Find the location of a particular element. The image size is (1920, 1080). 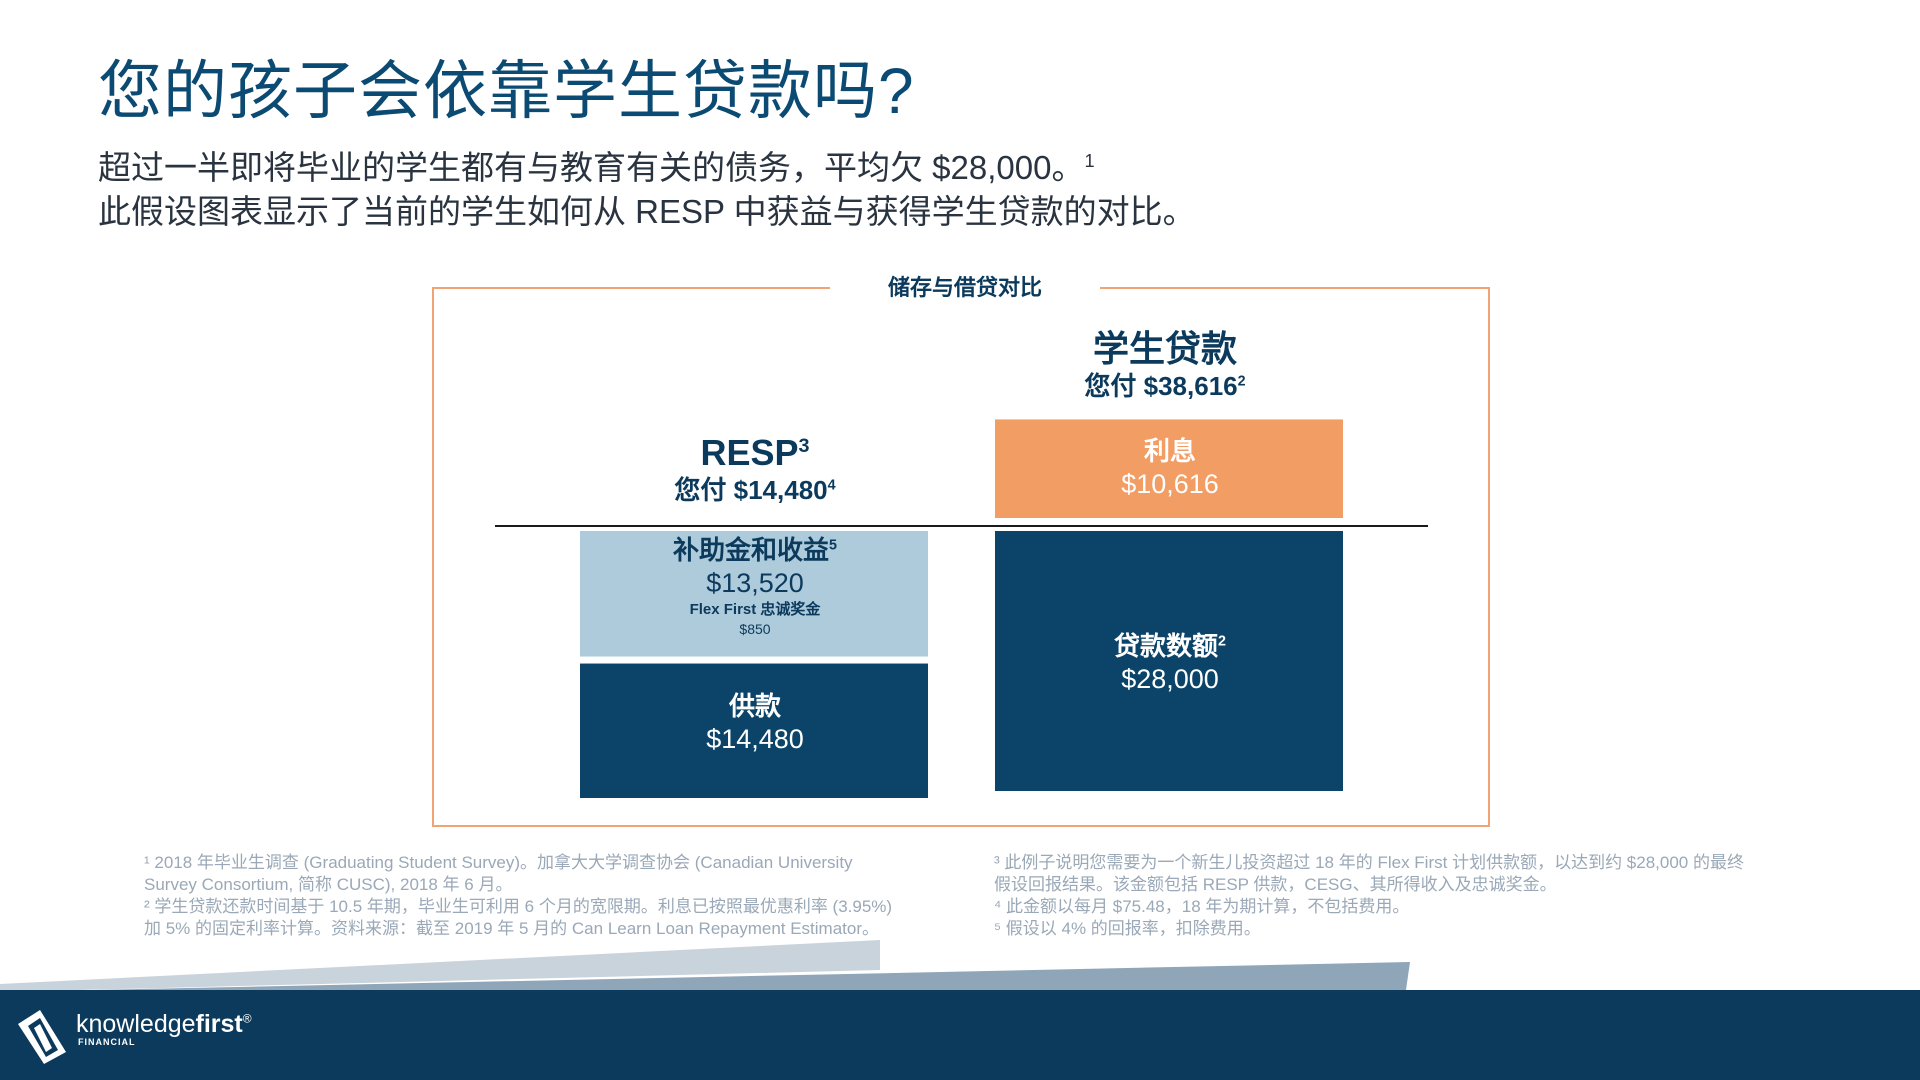

brand-sub-text: FINANCIAL is located at coordinates (107, 1042).